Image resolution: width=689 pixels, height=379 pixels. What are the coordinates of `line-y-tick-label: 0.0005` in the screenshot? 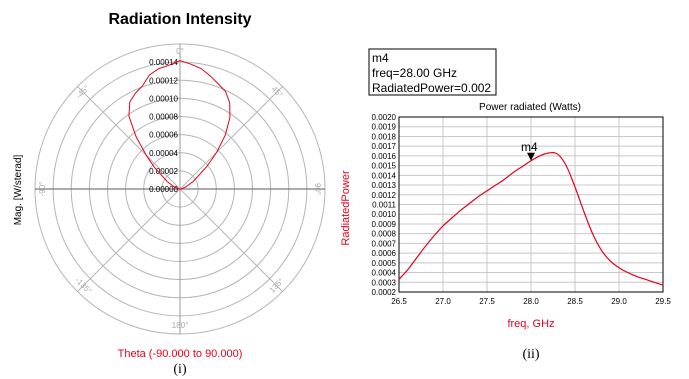 It's located at (384, 263).